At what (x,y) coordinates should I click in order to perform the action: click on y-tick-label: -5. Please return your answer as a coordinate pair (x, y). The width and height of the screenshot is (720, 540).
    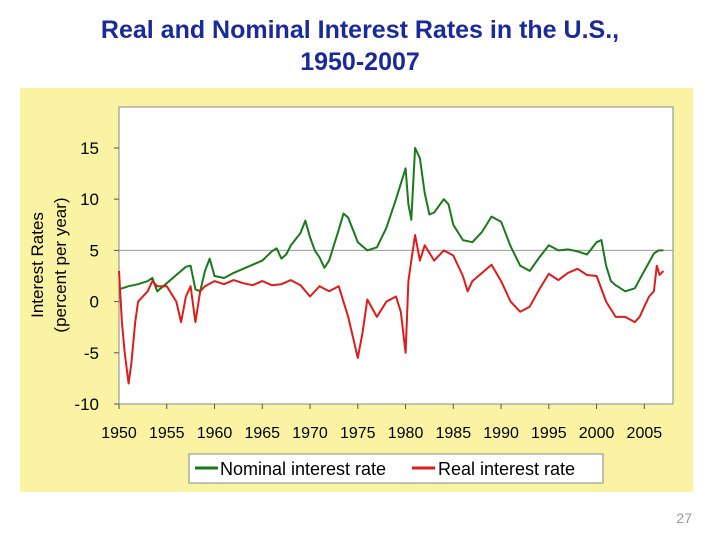
    Looking at the image, I should click on (91, 353).